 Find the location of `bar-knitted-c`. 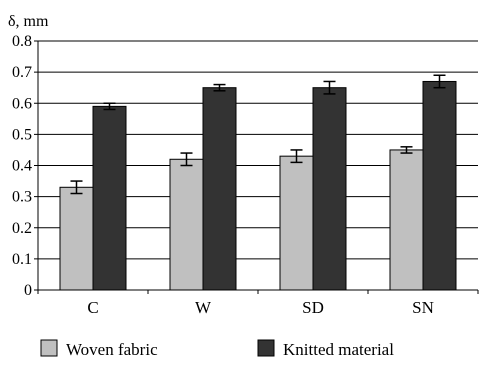

bar-knitted-c is located at coordinates (109, 198).